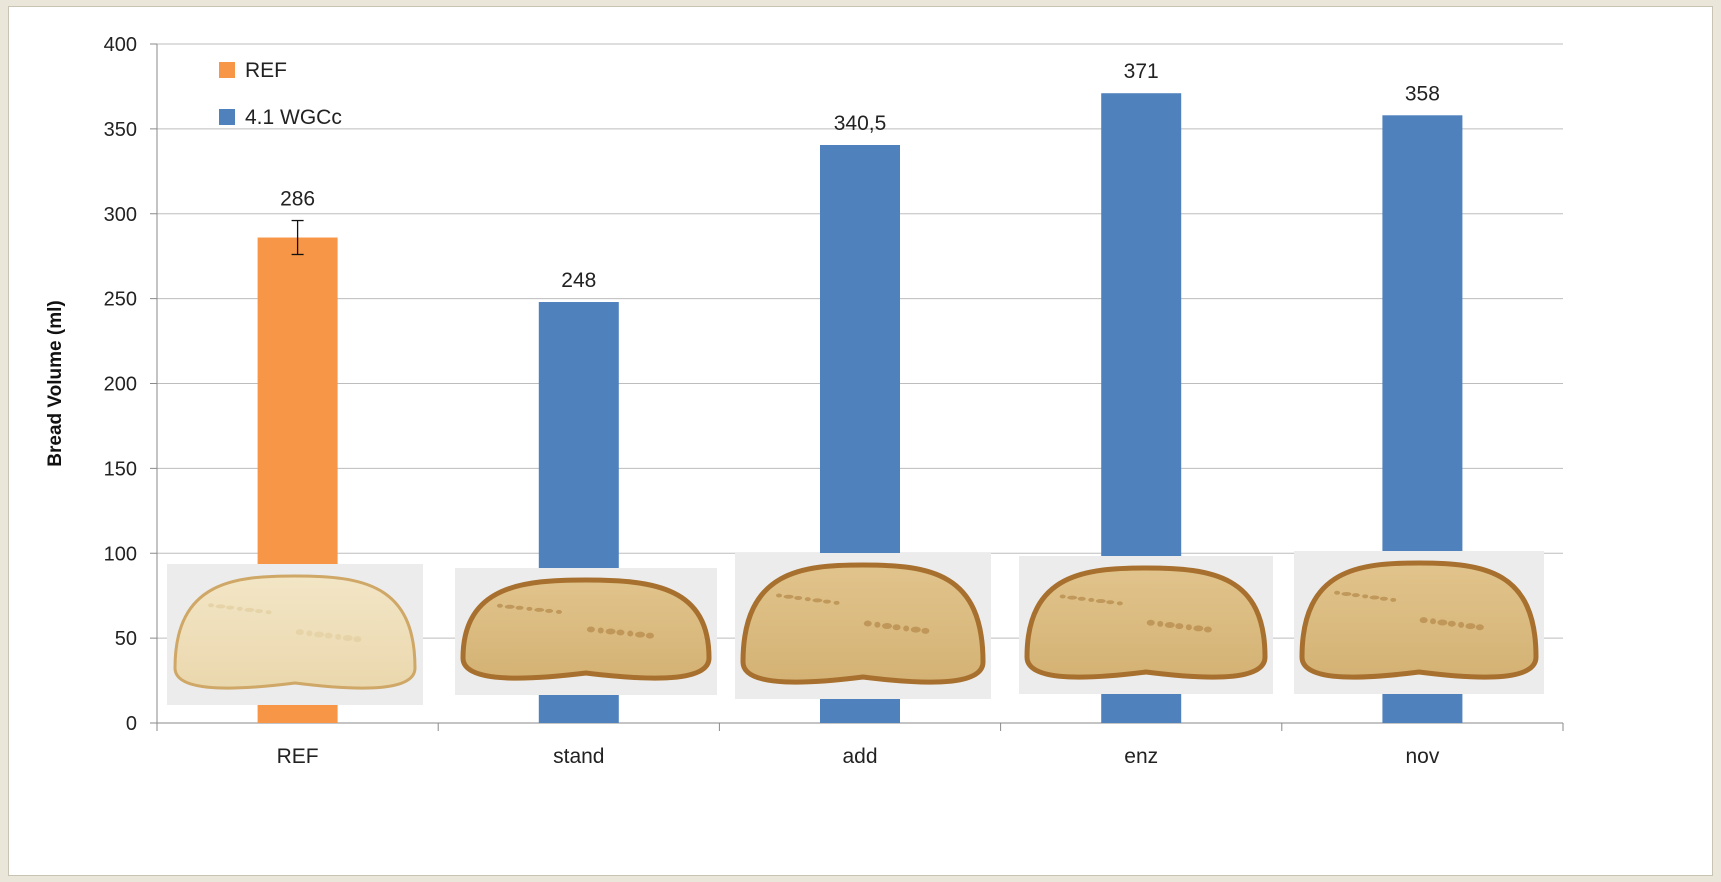 This screenshot has height=882, width=1721. I want to click on y-tick-label: 150, so click(120, 469).